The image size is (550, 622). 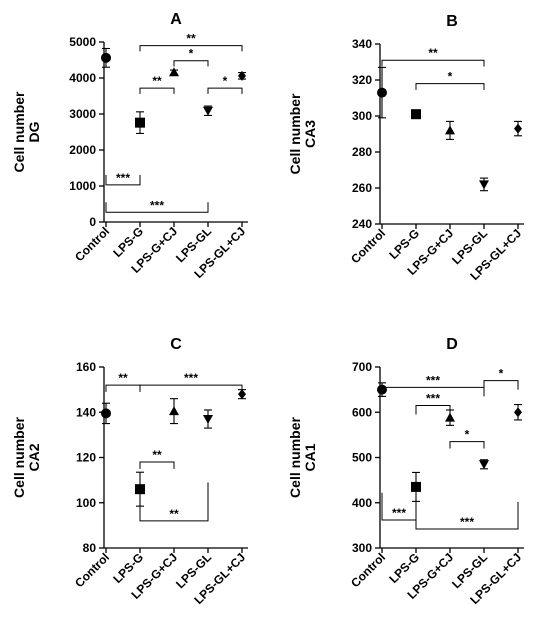 I want to click on panel-title: D, so click(x=452, y=344).